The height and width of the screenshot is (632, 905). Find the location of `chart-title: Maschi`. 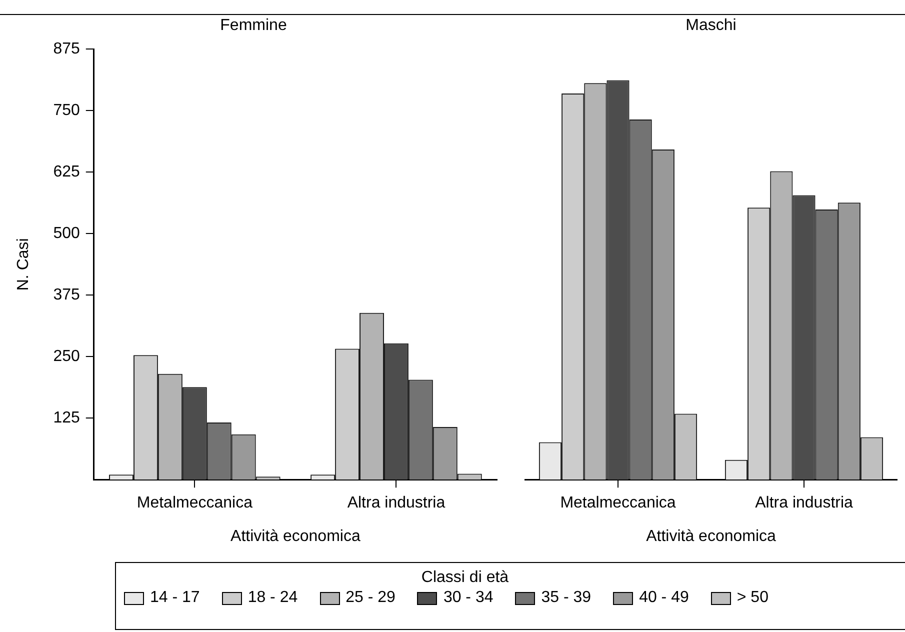

chart-title: Maschi is located at coordinates (711, 25).